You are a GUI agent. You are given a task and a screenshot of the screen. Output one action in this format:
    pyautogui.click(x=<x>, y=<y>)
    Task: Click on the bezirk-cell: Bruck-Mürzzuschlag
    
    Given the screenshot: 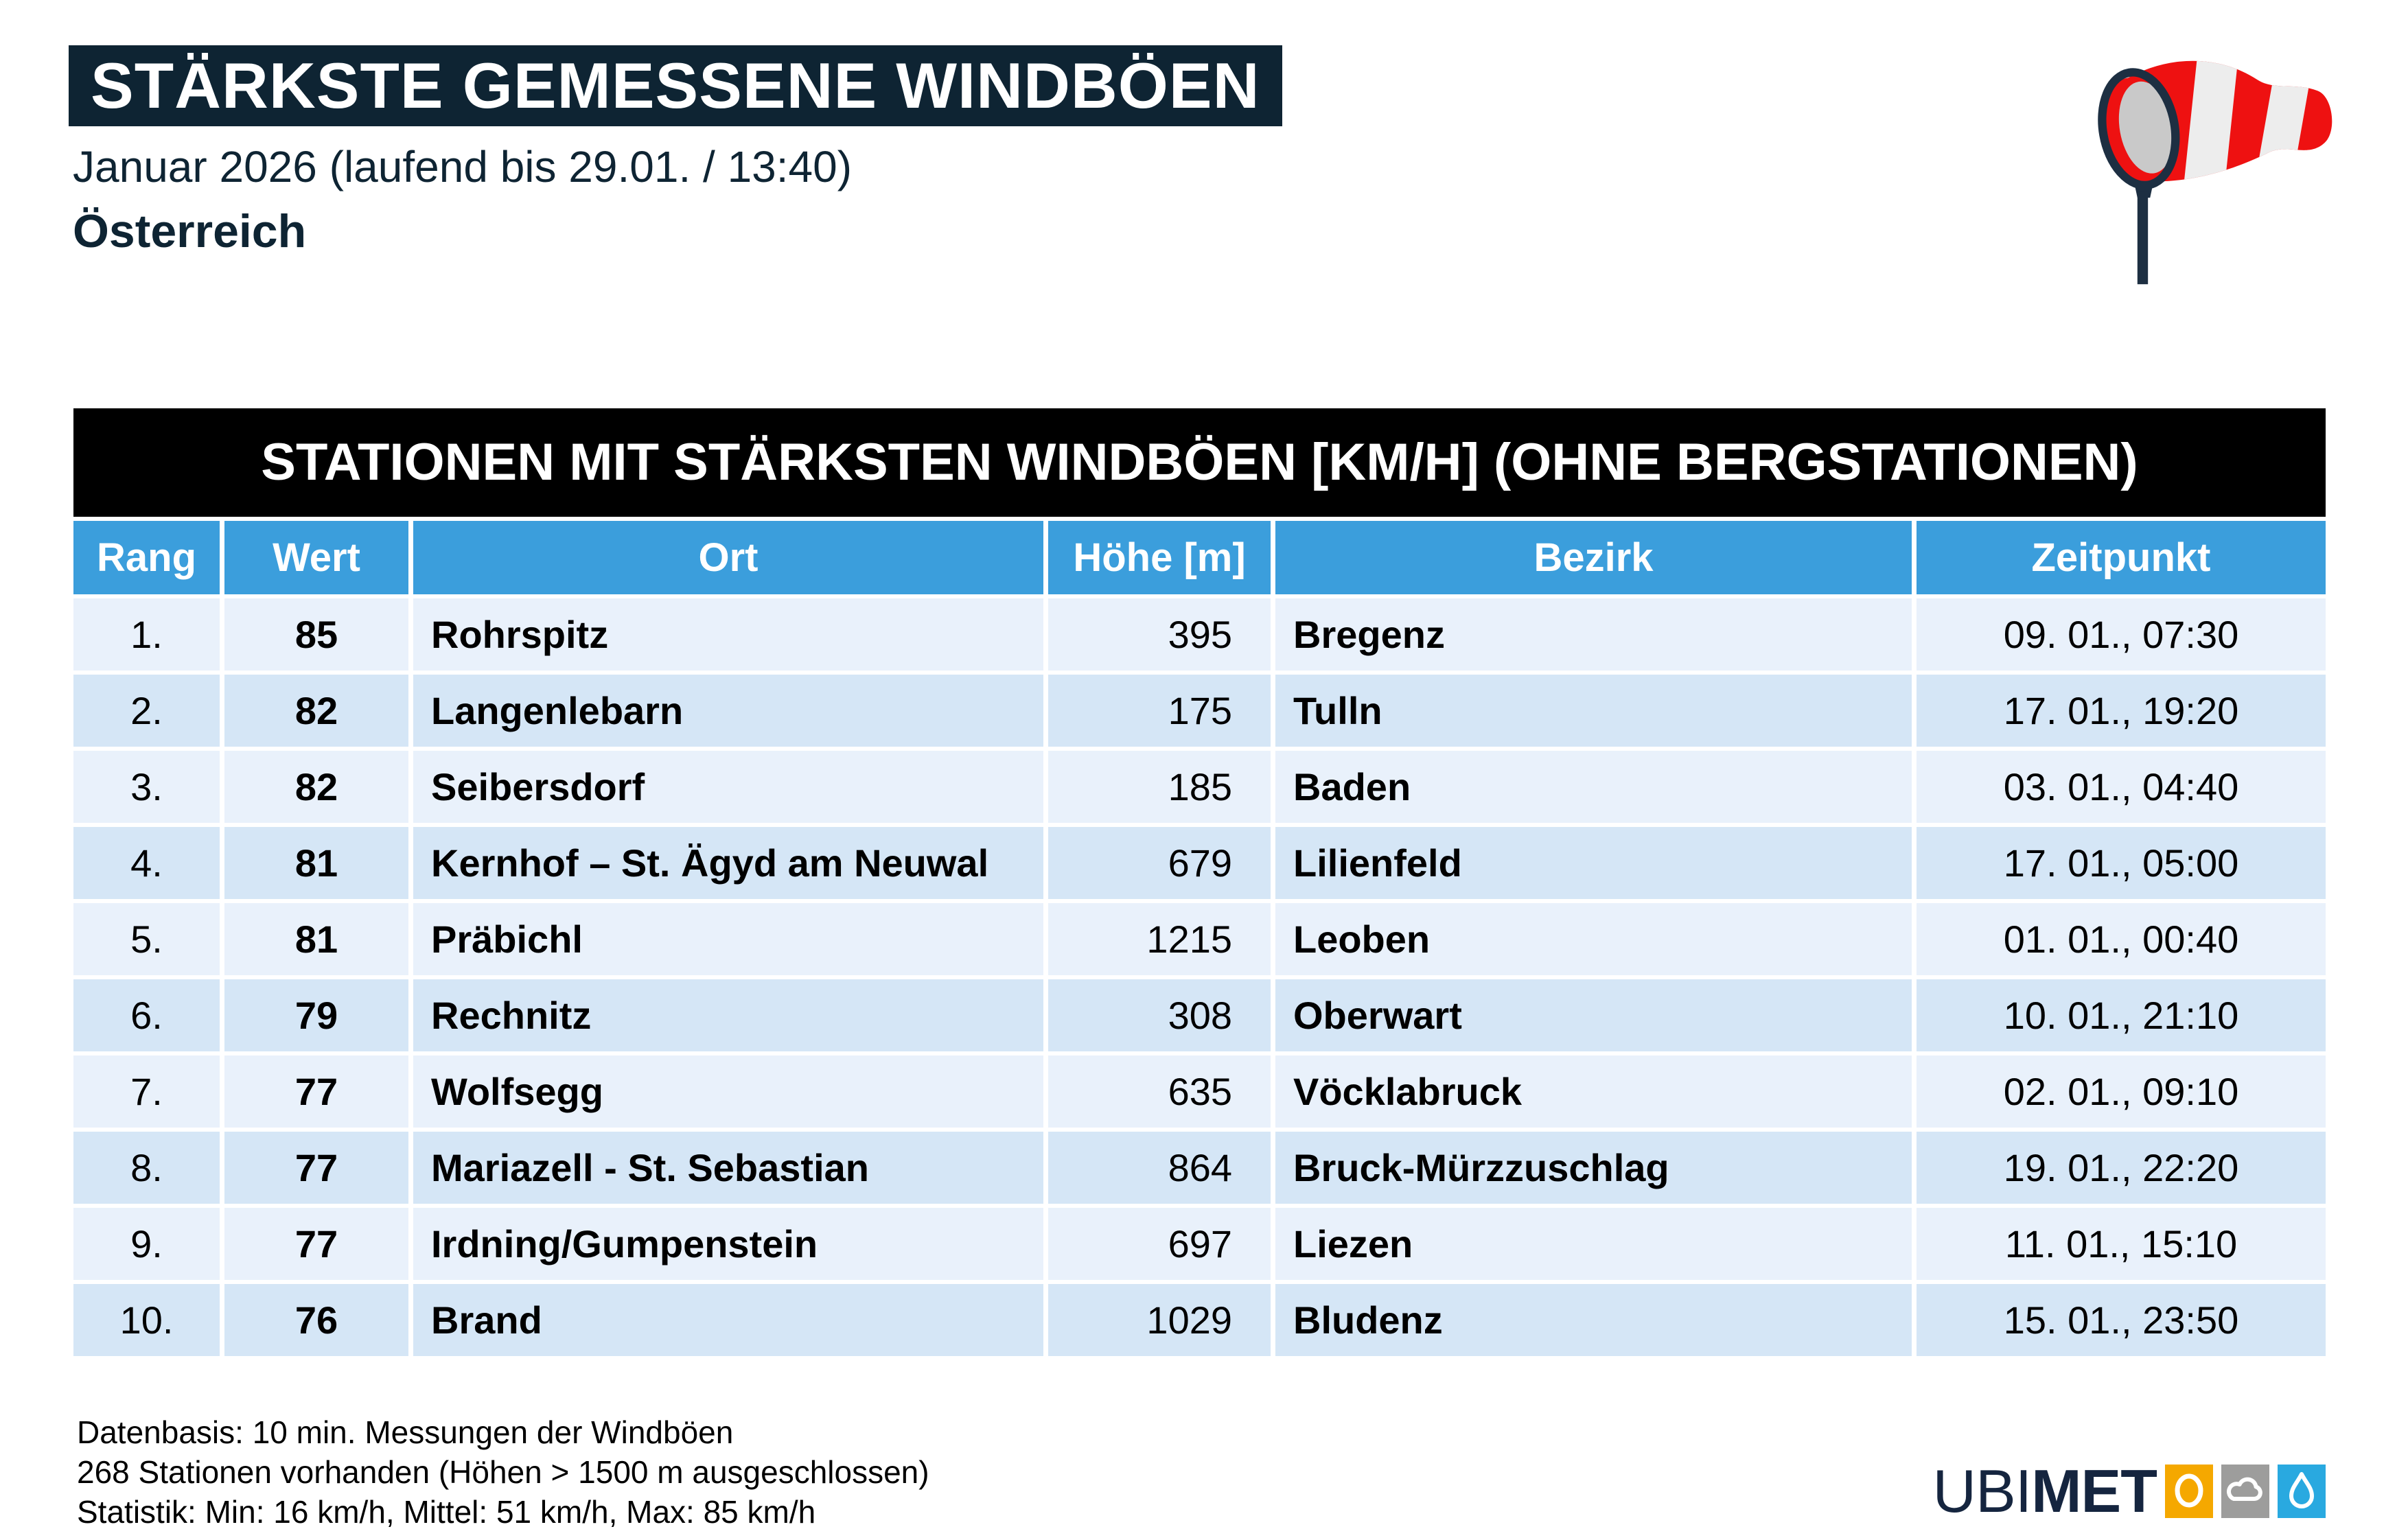 What is the action you would take?
    pyautogui.click(x=1593, y=1168)
    